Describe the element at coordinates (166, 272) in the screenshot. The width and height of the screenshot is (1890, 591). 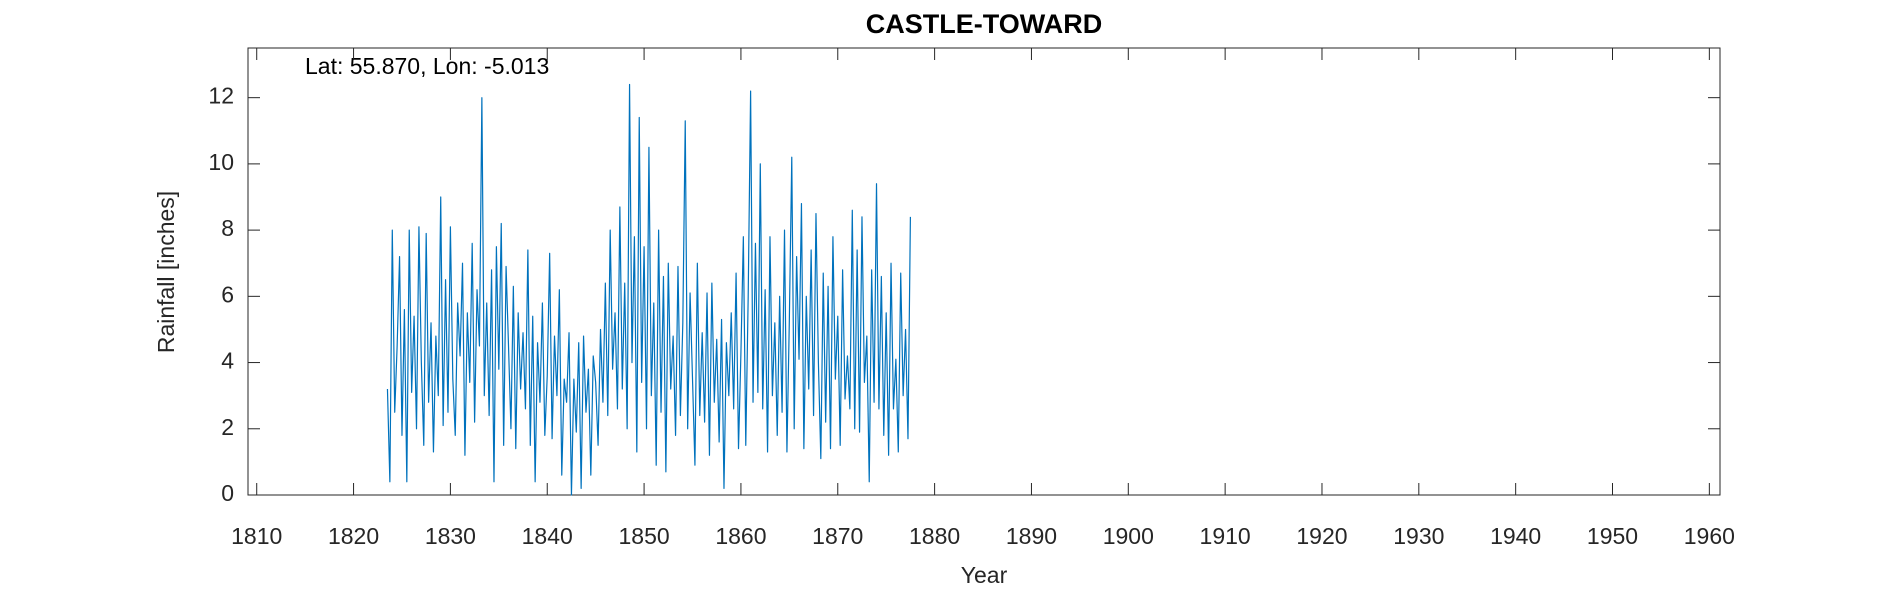
I see `y-axis-label: Rainfall [inches]` at that location.